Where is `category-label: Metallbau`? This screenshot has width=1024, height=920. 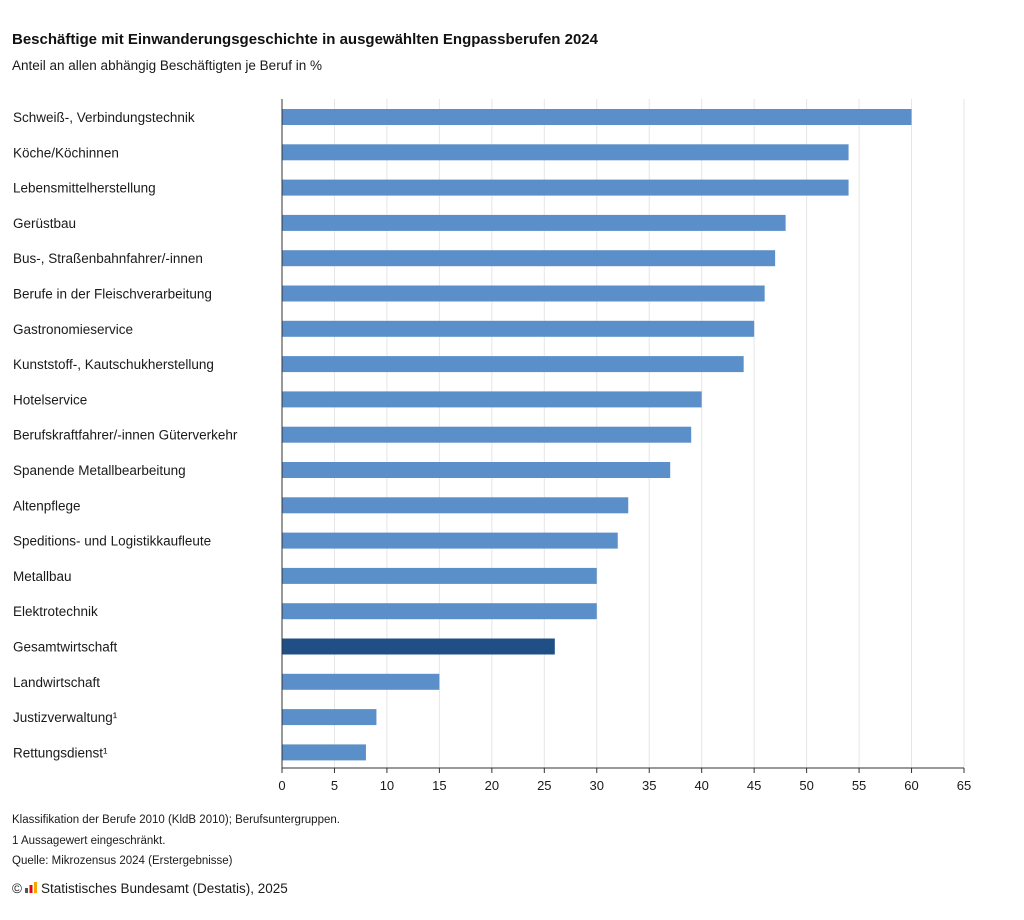
category-label: Metallbau is located at coordinates (42, 576).